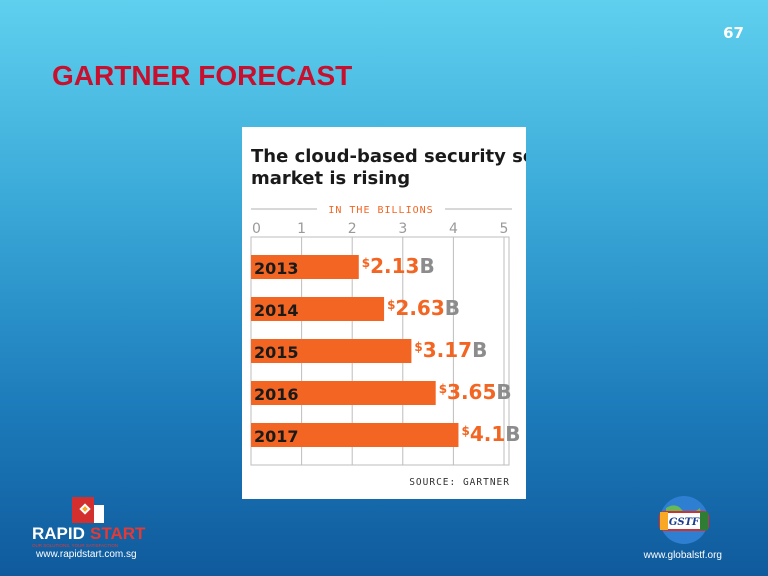  Describe the element at coordinates (380, 210) in the screenshot. I see `chart-subtitle: IN THE BILLIONS` at that location.